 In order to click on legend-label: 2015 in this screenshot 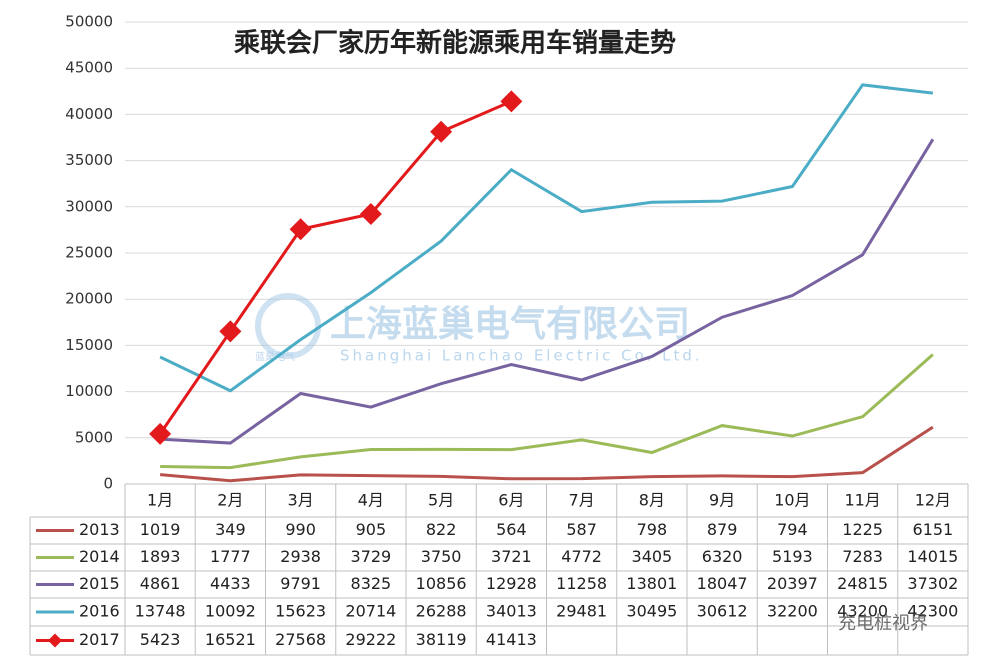, I will do `click(99, 583)`.